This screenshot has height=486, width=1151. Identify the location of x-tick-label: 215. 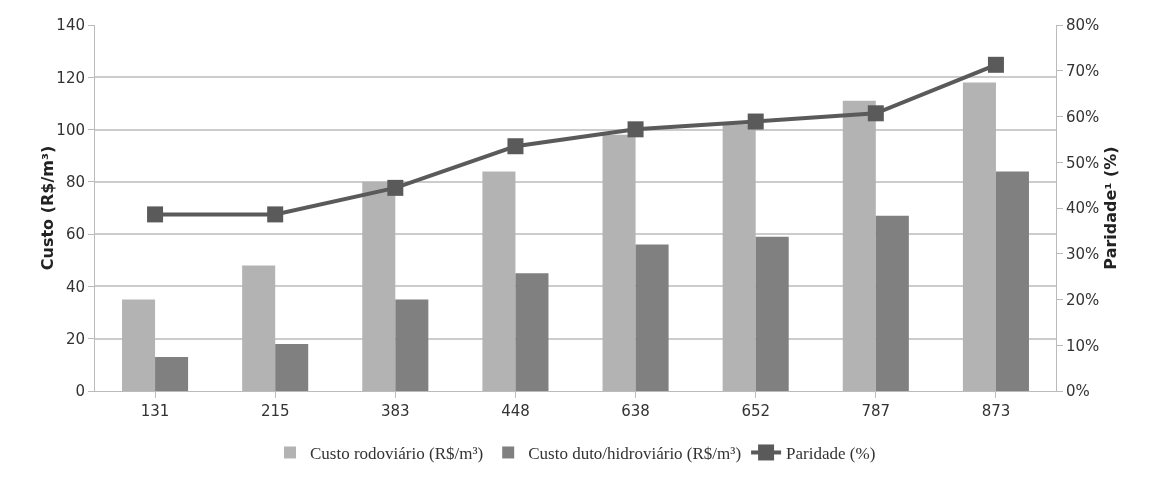
(275, 411).